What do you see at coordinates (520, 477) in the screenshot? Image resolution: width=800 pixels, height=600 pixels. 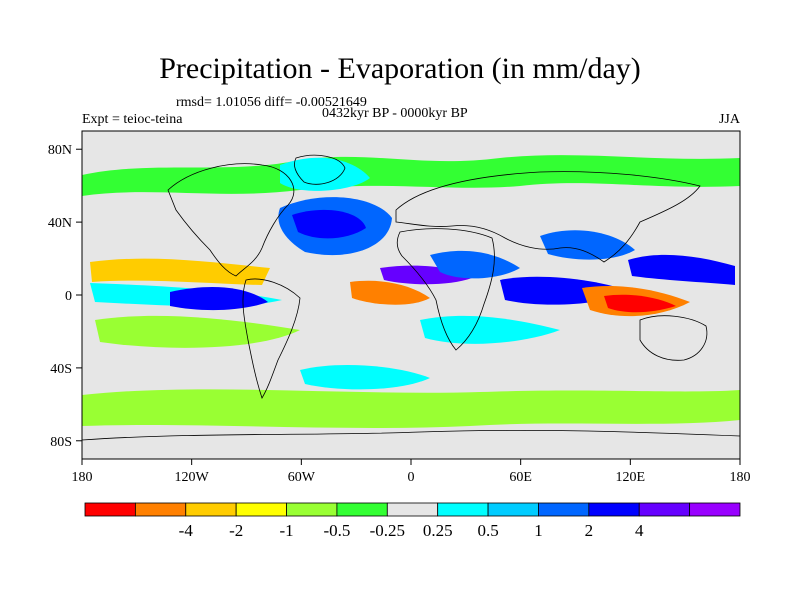 I see `x-tick-label: 60E` at bounding box center [520, 477].